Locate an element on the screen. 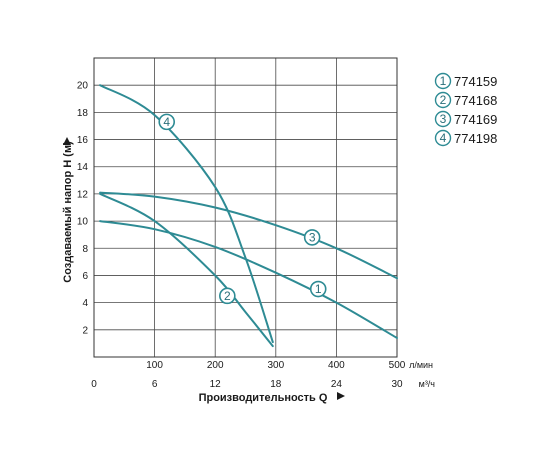 Image resolution: width=560 pixels, height=460 pixels. curve-marker-4: 4 is located at coordinates (167, 122).